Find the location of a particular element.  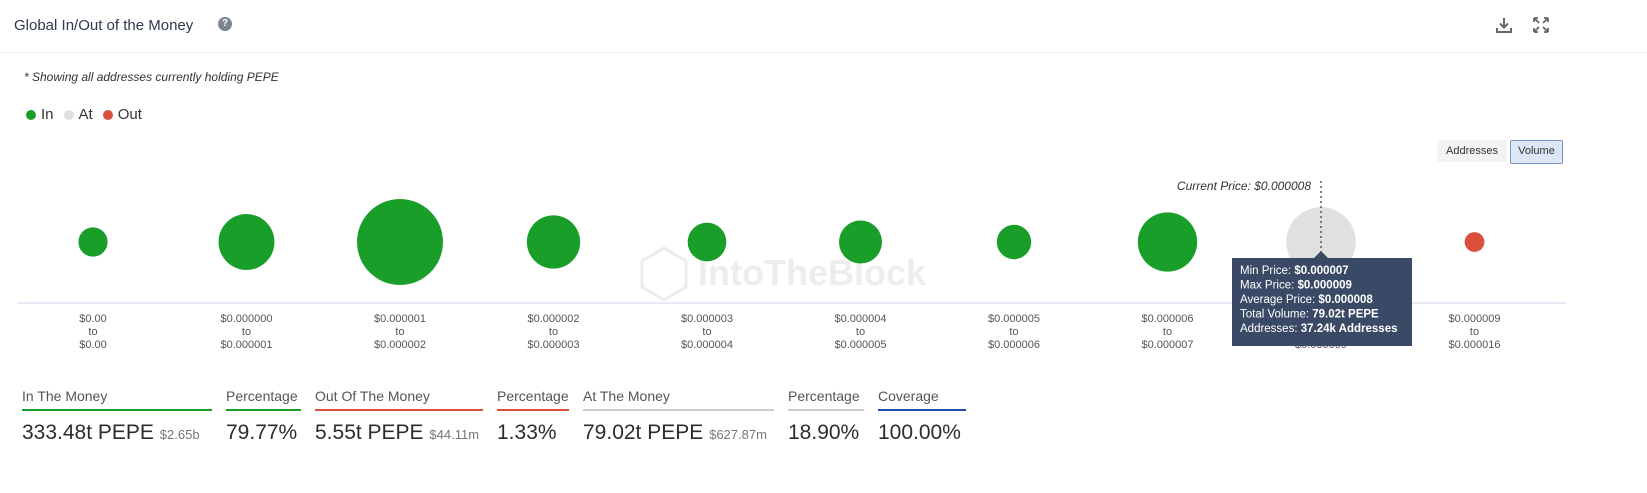

bubble-out is located at coordinates (1474, 242).